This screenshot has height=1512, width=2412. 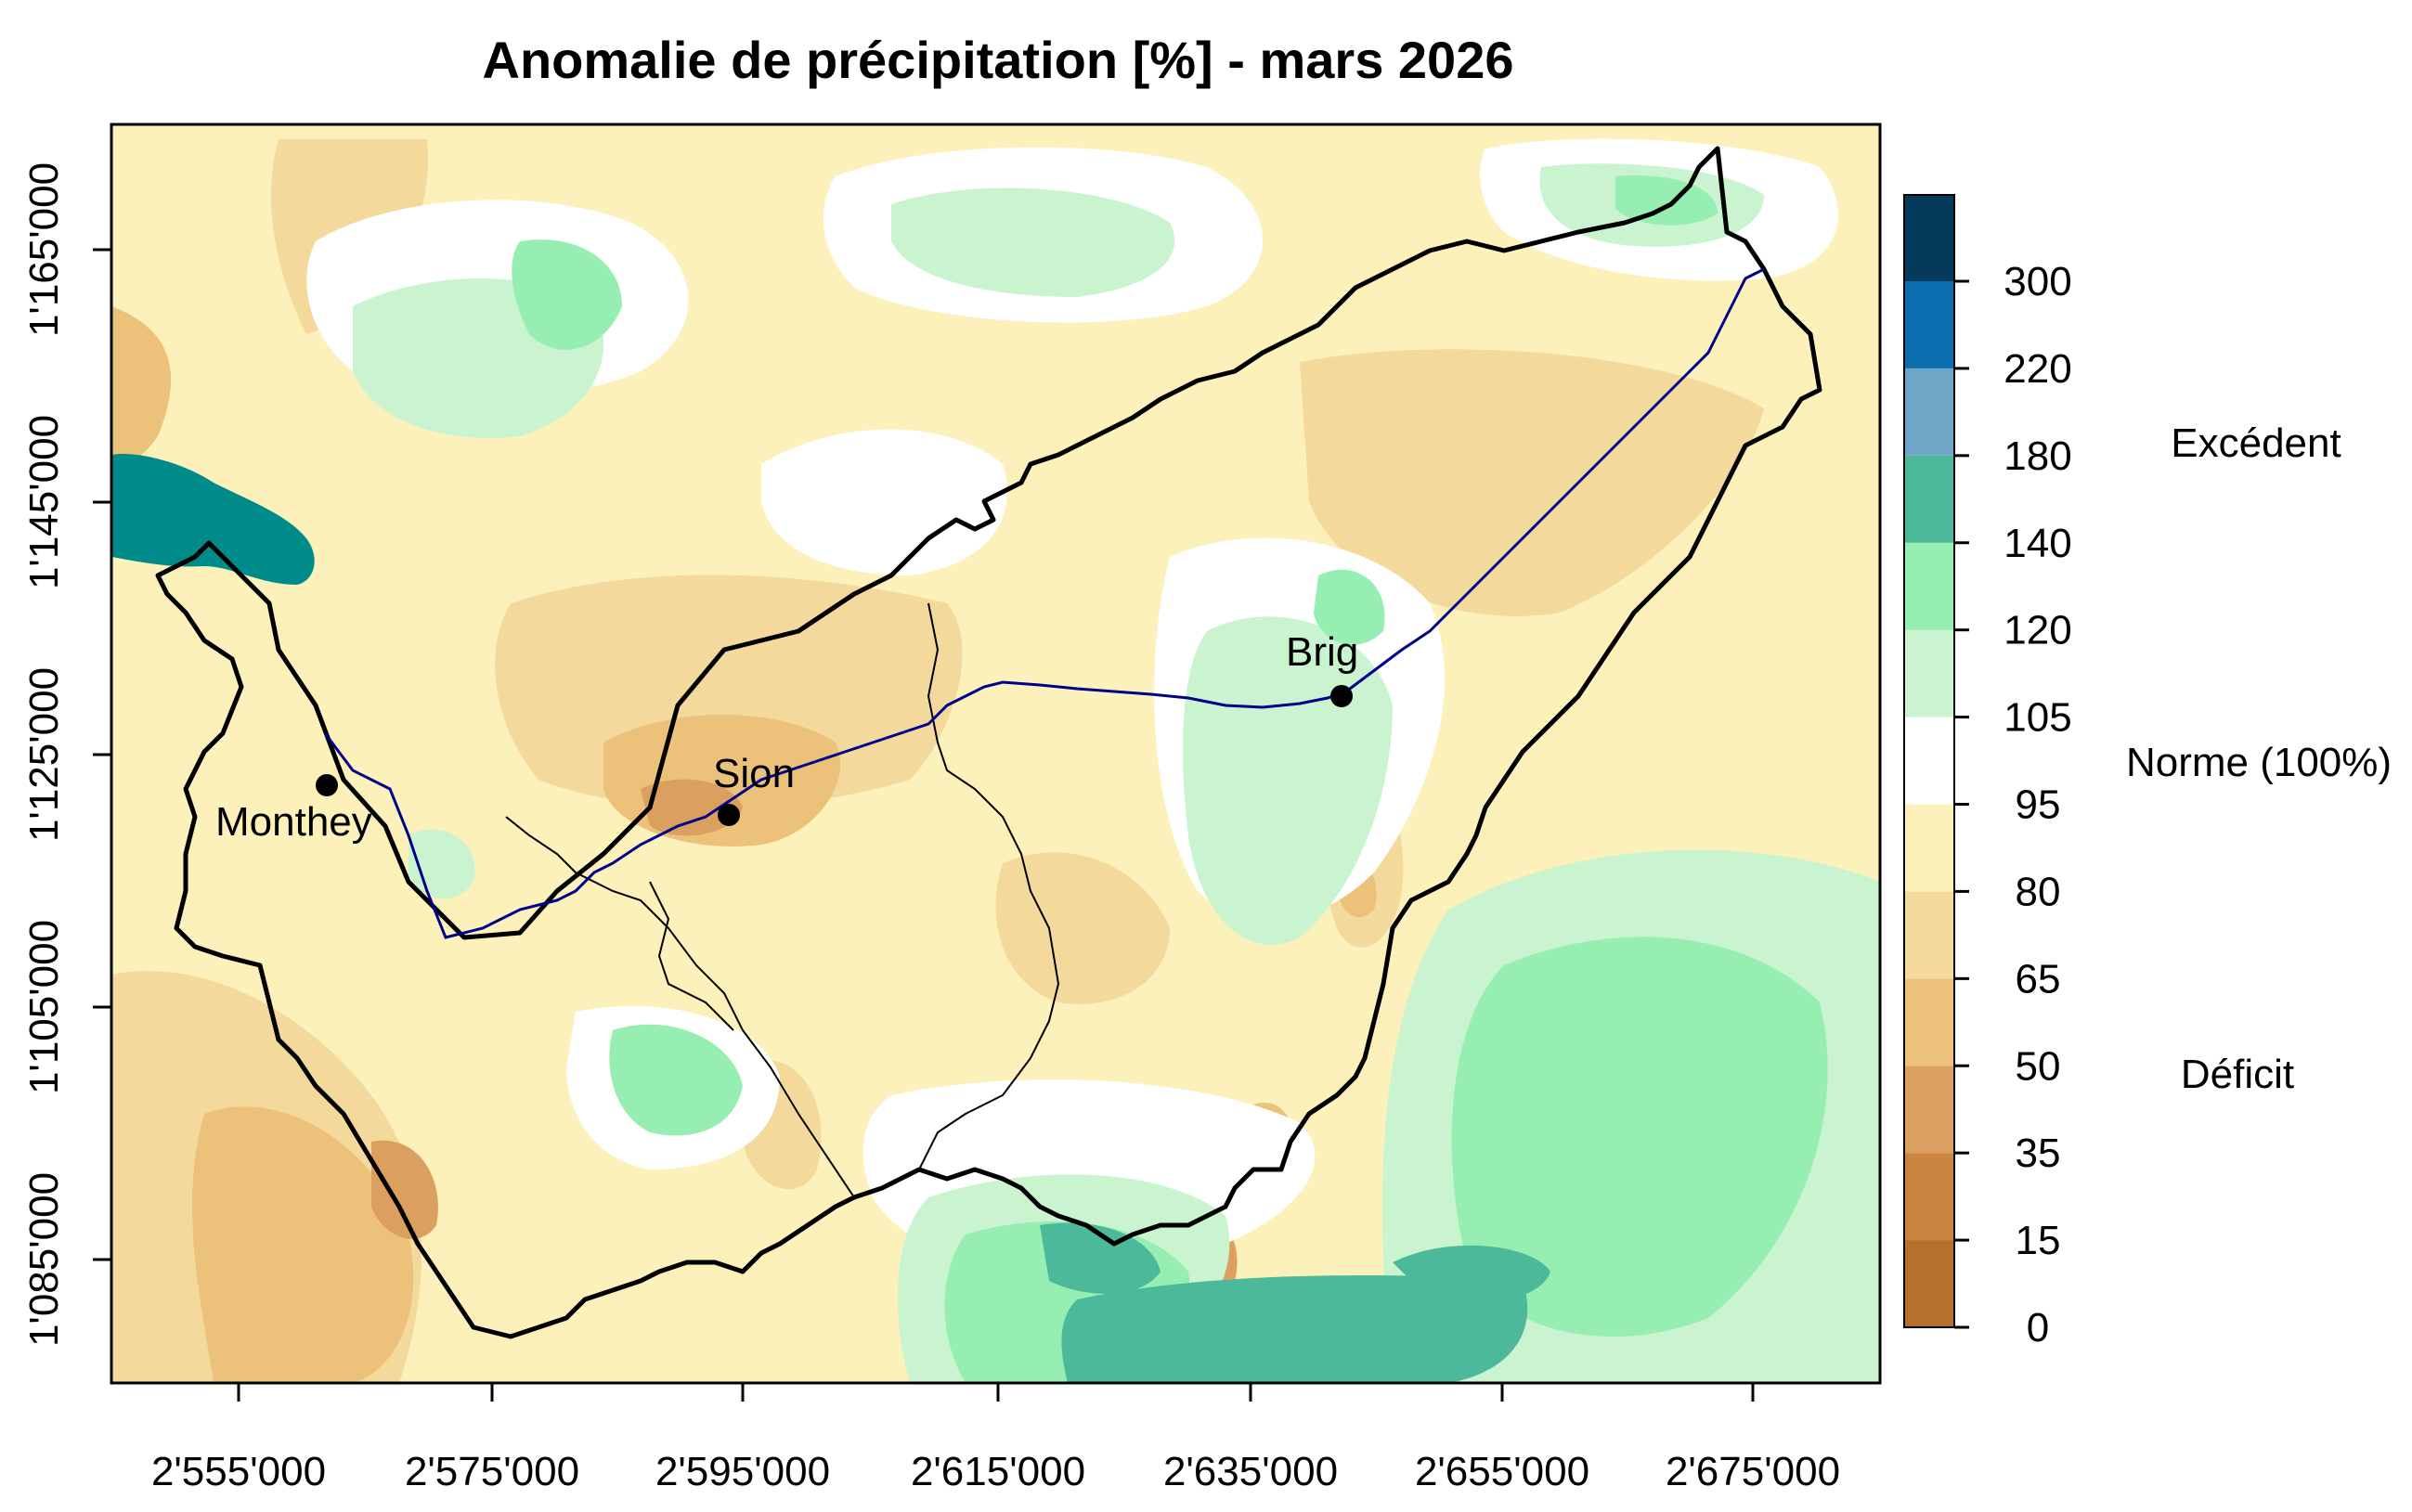 I want to click on x-tick-label: 2'595'000, so click(x=743, y=1471).